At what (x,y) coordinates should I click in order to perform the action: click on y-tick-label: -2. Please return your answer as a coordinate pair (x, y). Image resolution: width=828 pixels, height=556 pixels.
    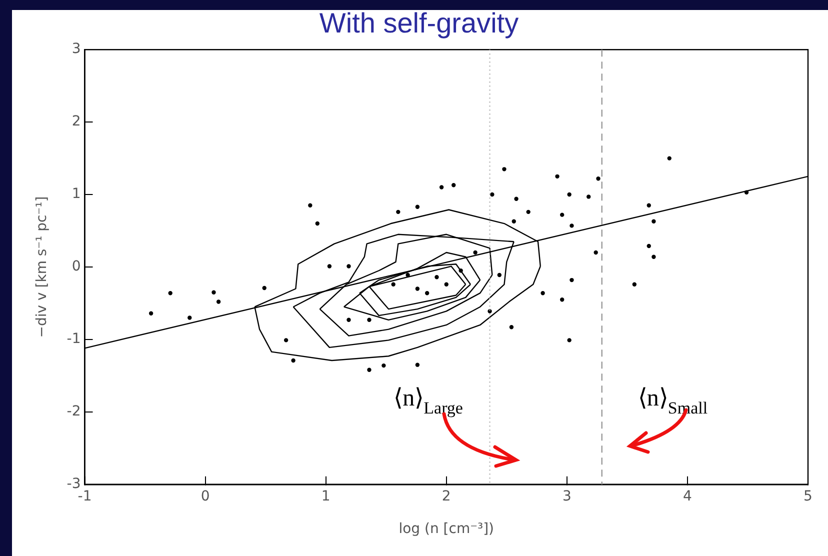
    Looking at the image, I should click on (73, 412).